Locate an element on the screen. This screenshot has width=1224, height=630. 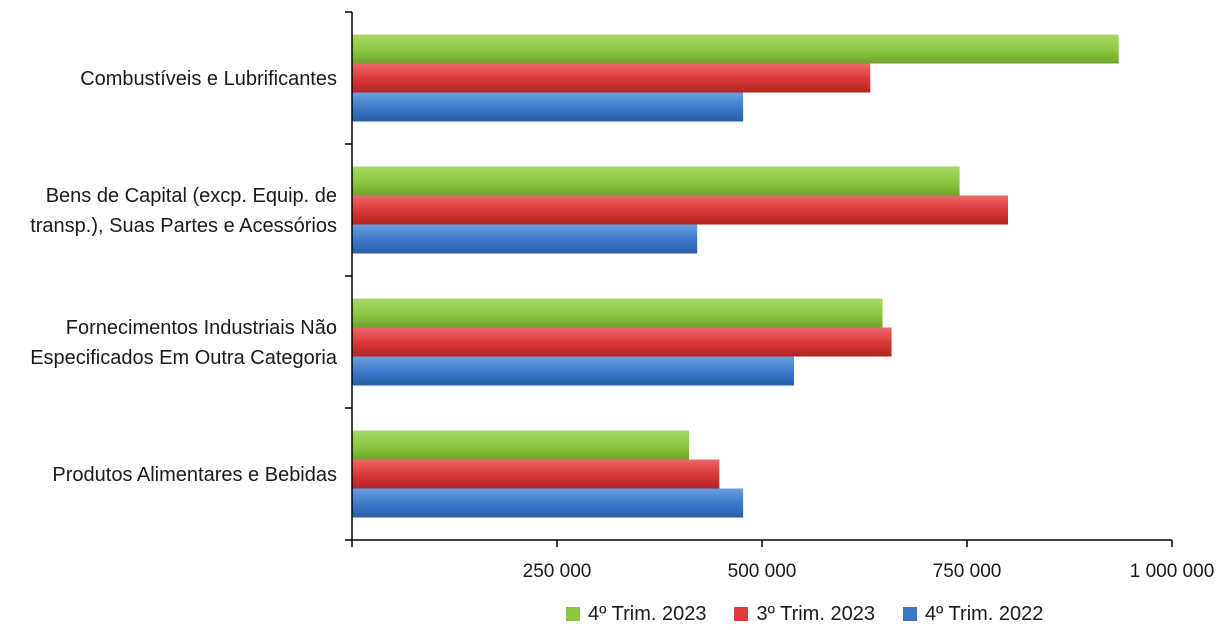
legend-label: 4º Trim. 2023 is located at coordinates (647, 613).